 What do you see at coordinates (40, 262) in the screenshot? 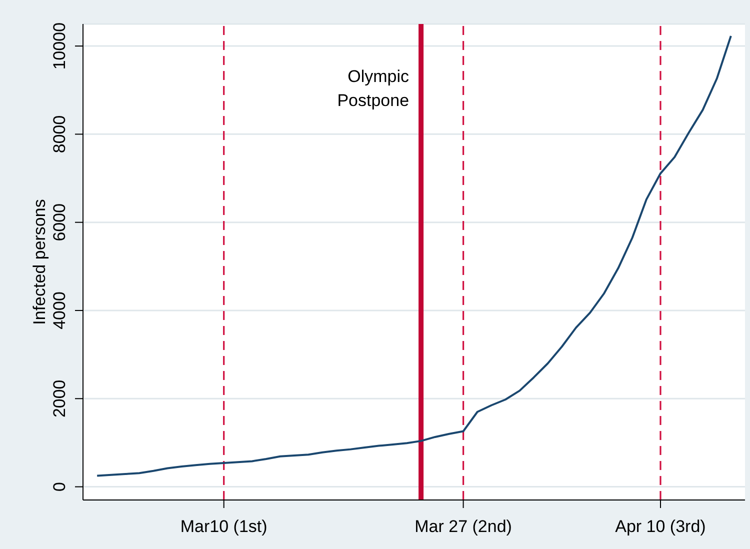
I see `y-axis-title: Infected persons` at bounding box center [40, 262].